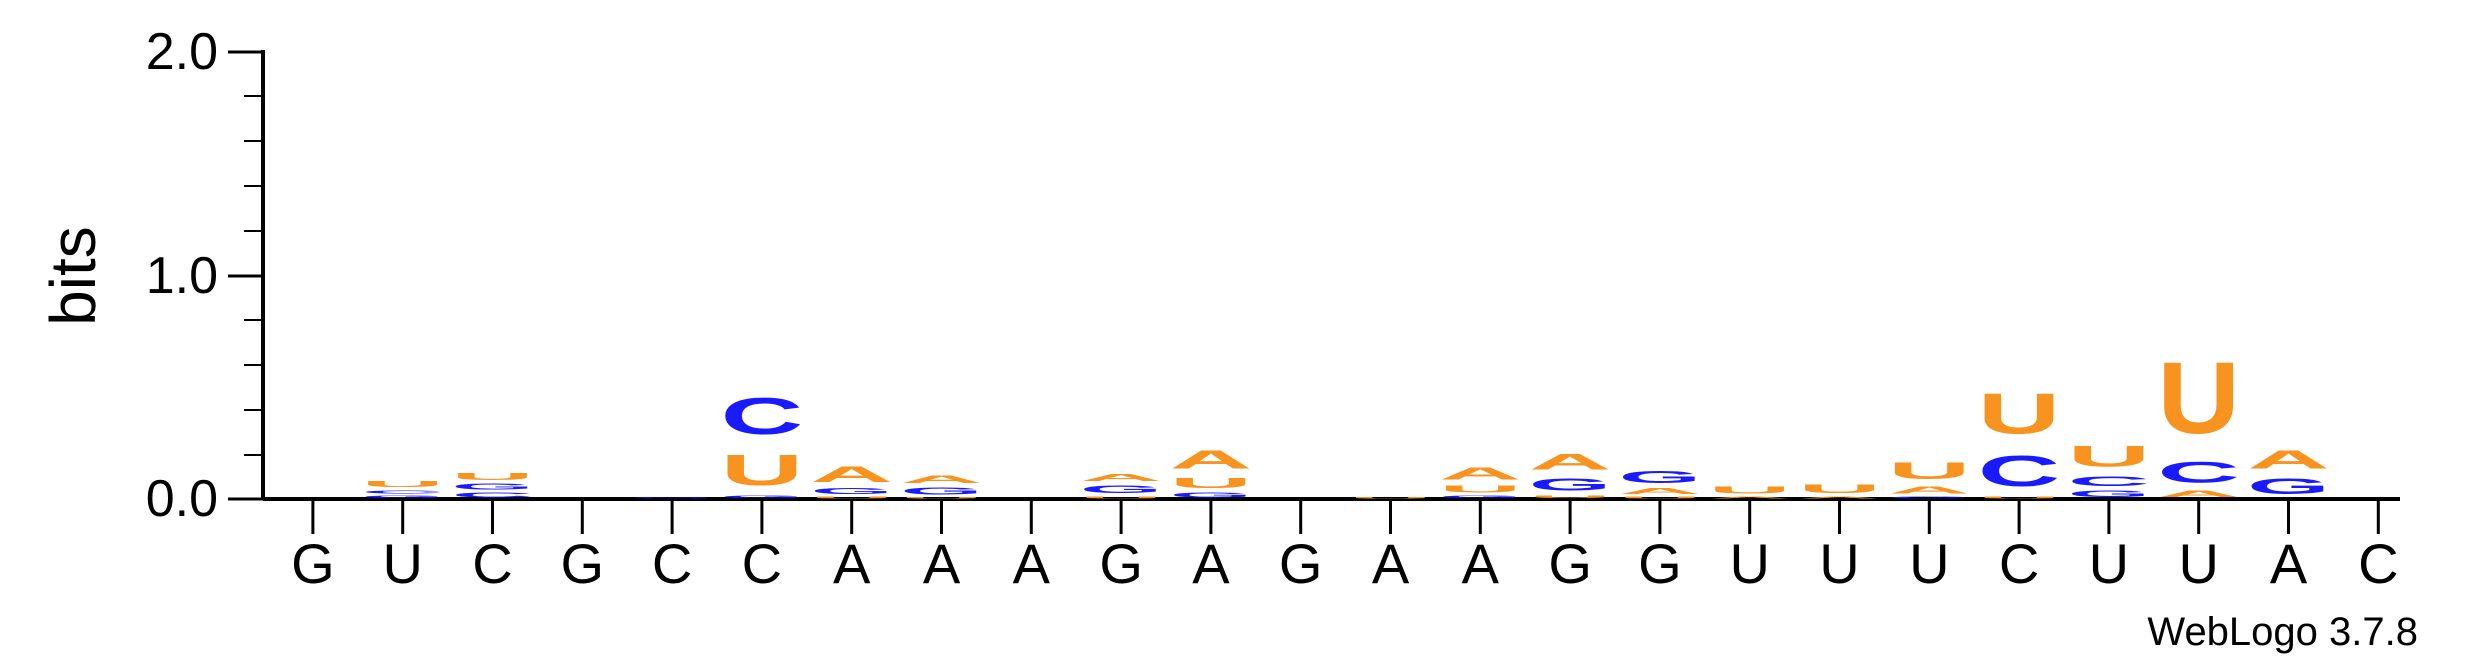 This screenshot has height=667, width=2475. What do you see at coordinates (182, 499) in the screenshot?
I see `y-tick-label-0: 0.0` at bounding box center [182, 499].